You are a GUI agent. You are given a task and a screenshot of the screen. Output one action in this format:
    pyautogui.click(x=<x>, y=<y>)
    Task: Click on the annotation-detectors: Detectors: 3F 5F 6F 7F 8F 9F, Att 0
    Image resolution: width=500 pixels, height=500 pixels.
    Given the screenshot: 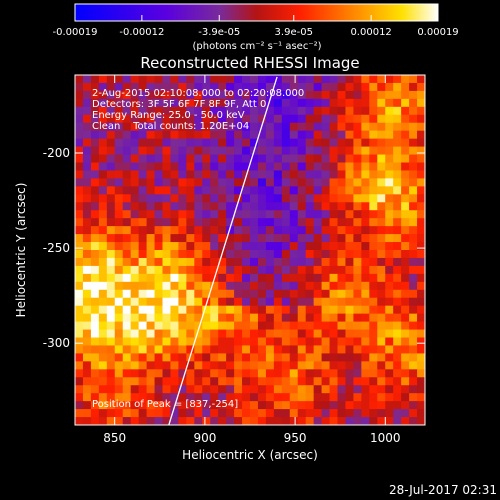 What is the action you would take?
    pyautogui.click(x=179, y=104)
    